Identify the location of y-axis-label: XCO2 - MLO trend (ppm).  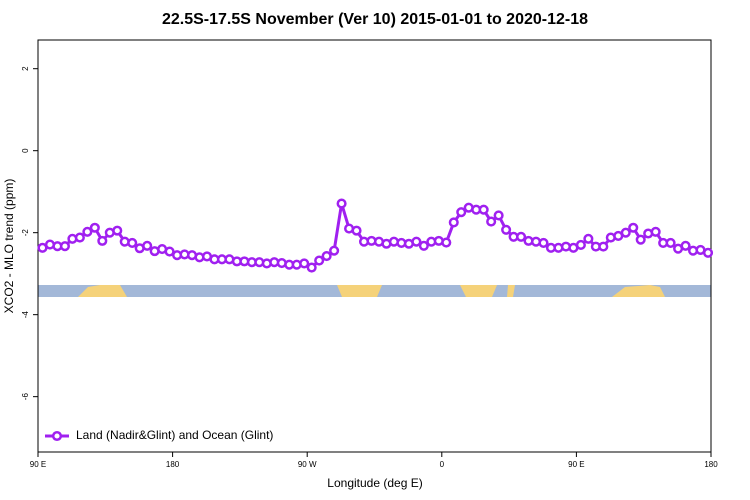
(9, 246).